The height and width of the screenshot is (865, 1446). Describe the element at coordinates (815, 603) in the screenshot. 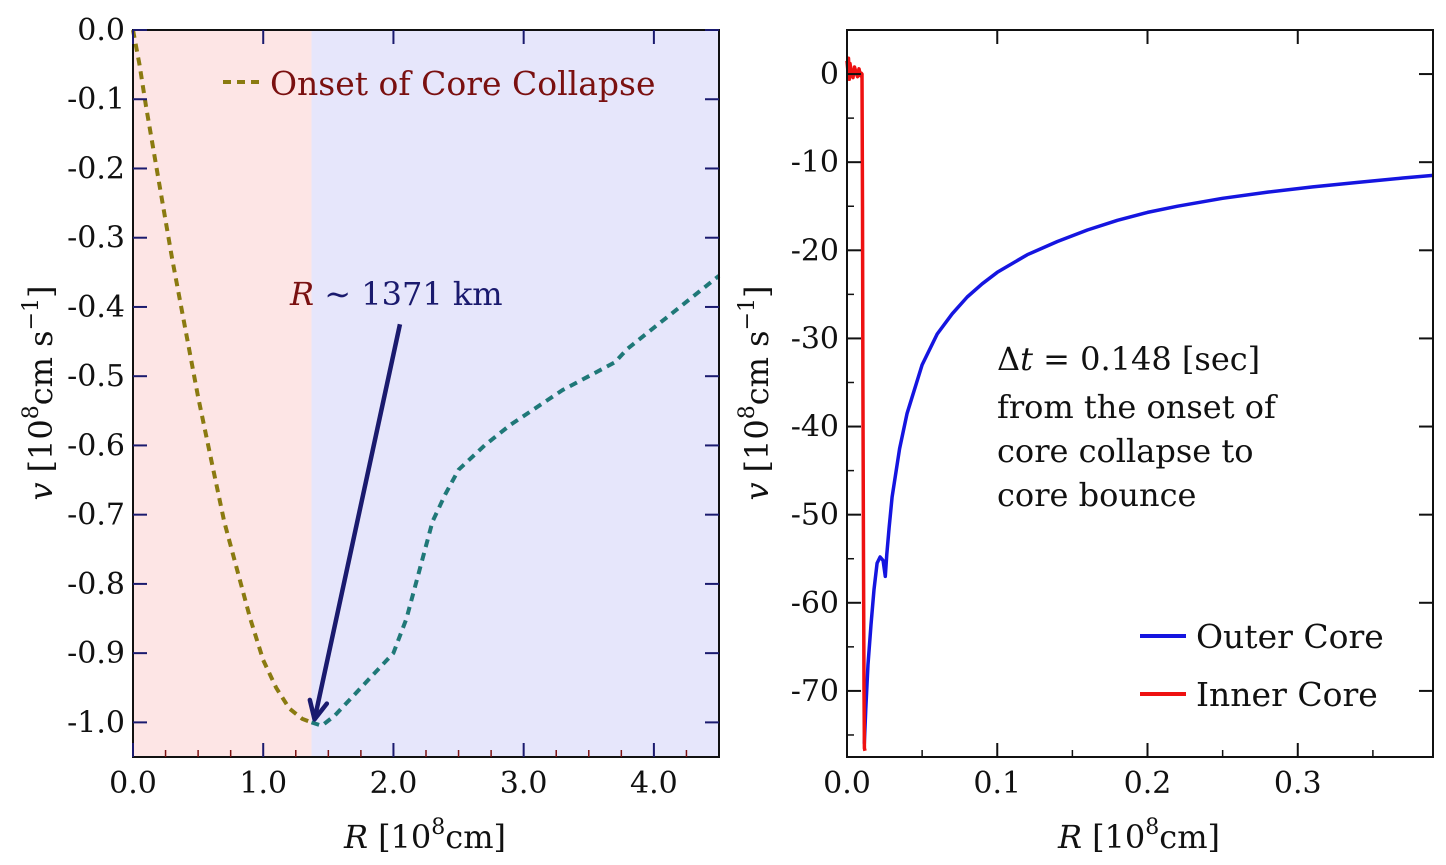

I see `right-y-tick-label: -60` at that location.